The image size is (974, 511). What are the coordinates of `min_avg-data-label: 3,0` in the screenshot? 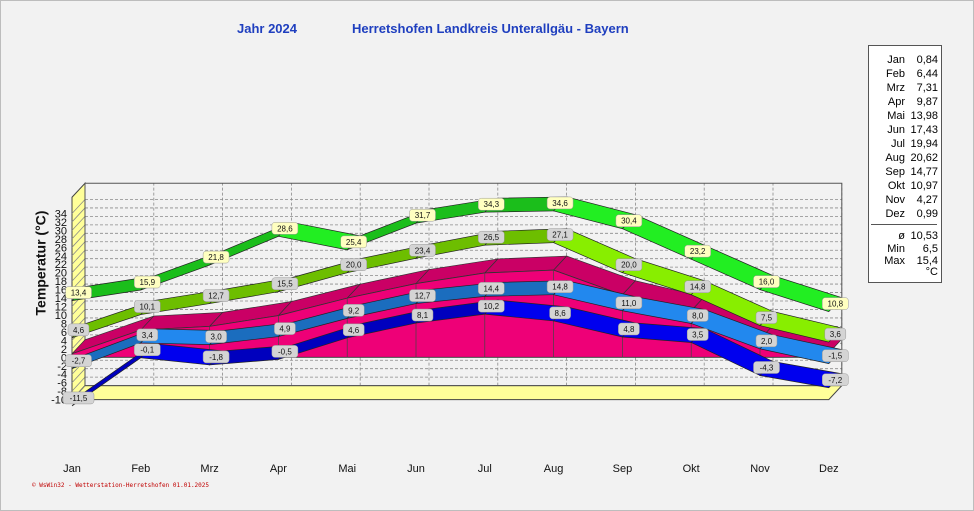 It's located at (217, 337).